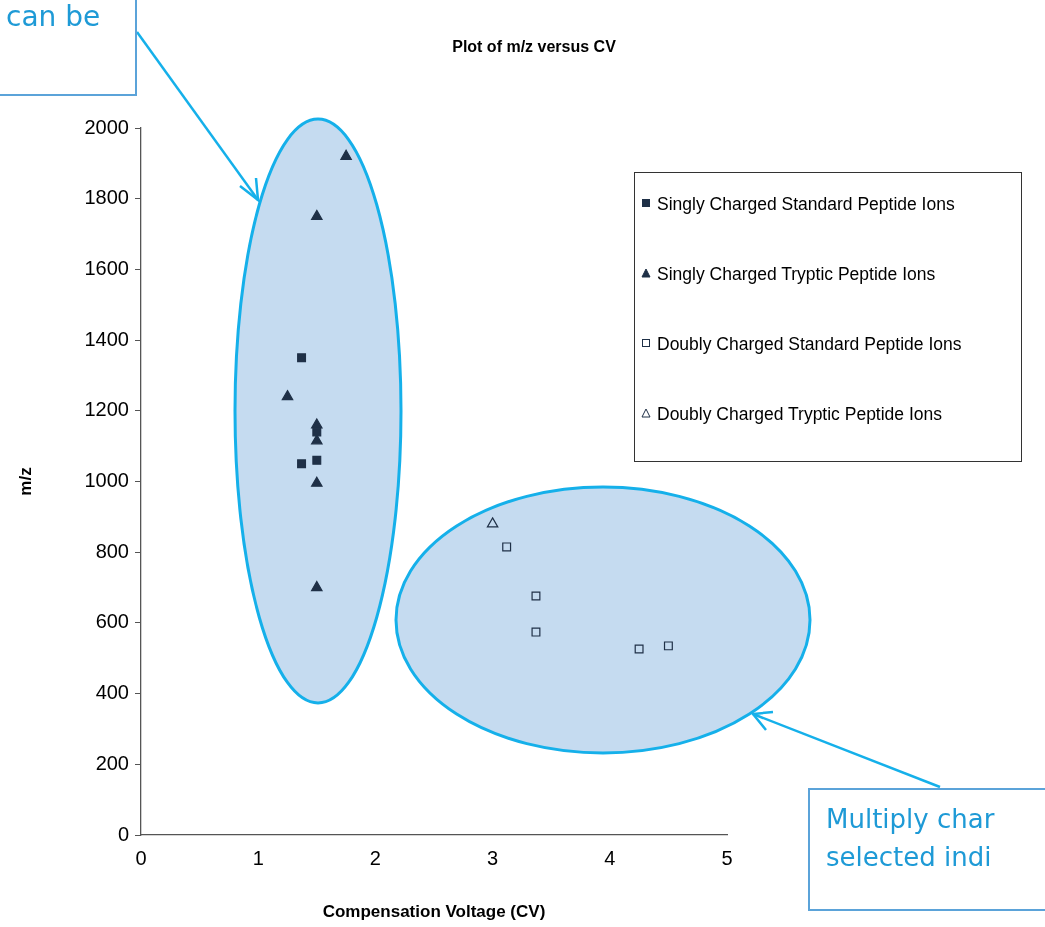  I want to click on x-tick-label: 4, so click(610, 857).